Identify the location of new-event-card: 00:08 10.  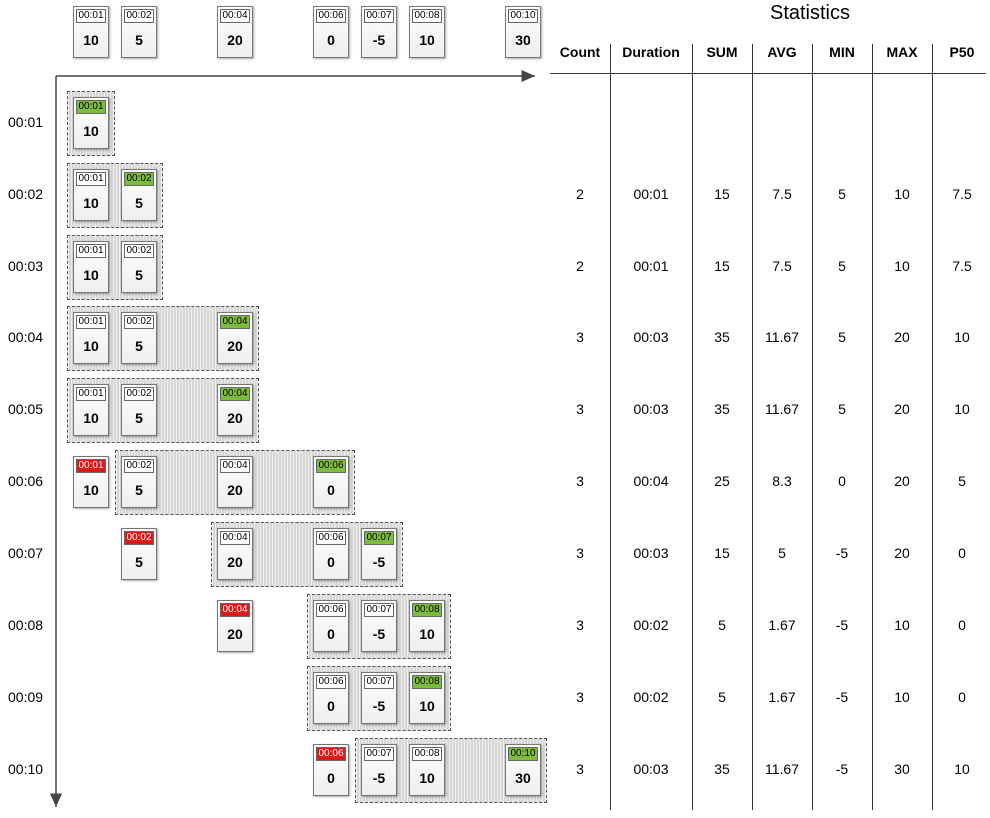
(427, 626).